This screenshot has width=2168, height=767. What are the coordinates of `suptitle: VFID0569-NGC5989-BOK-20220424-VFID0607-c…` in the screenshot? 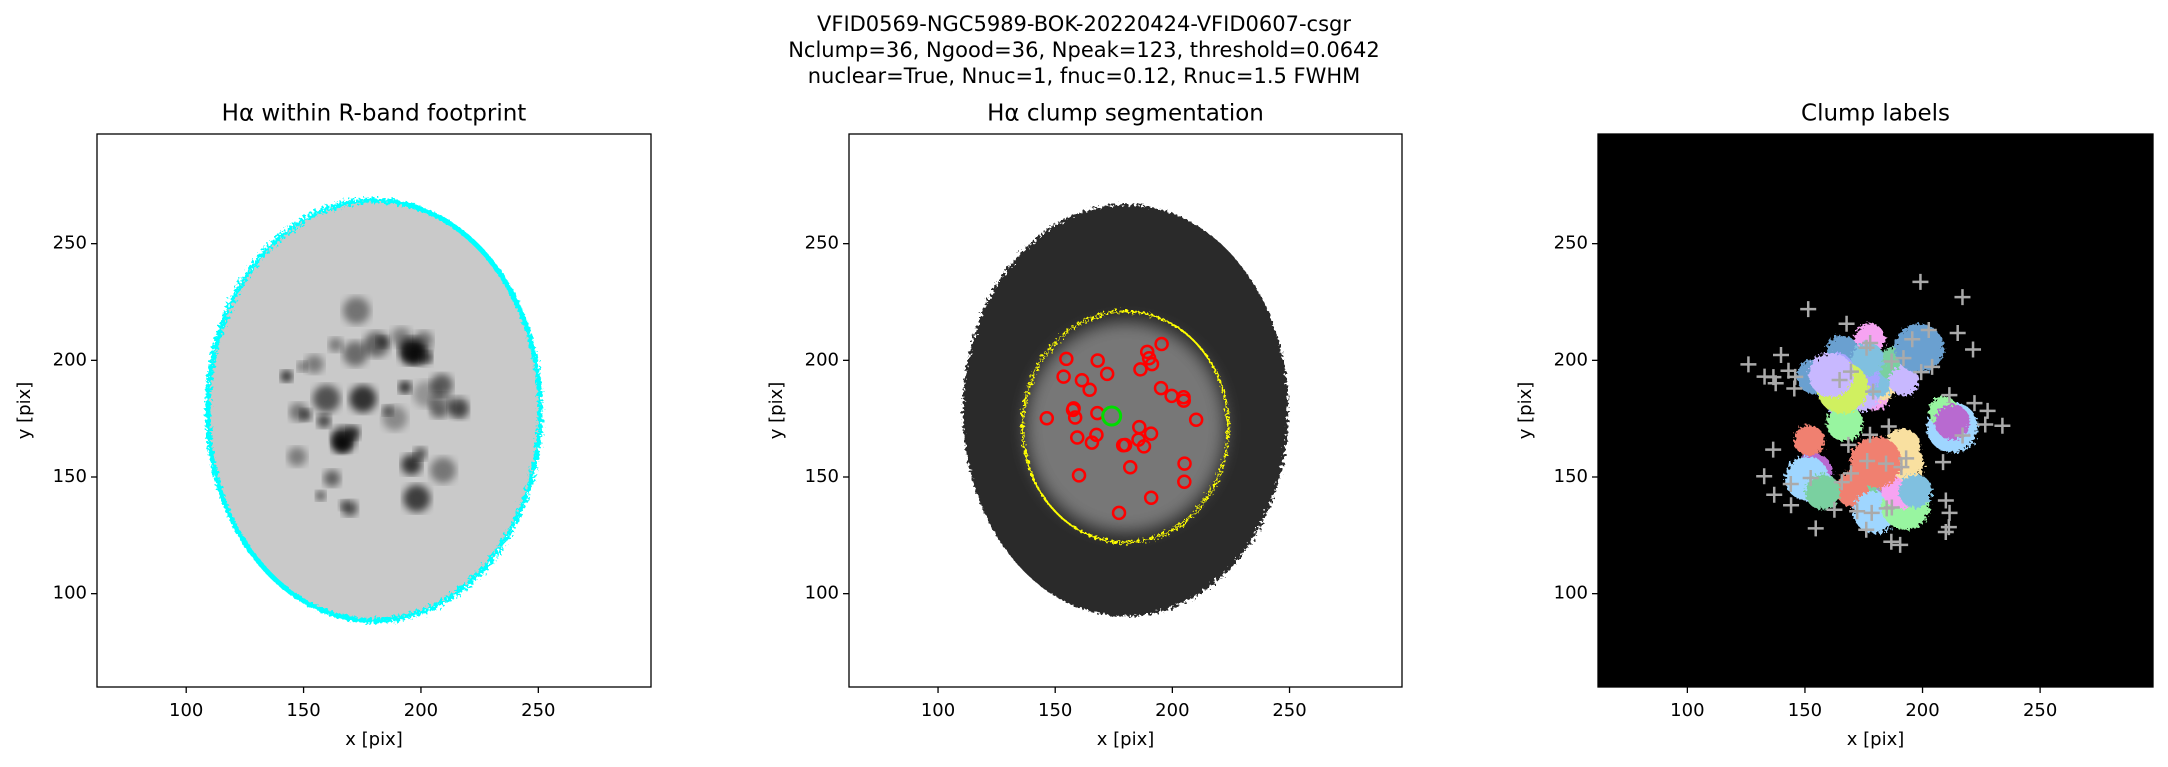 It's located at (1084, 24).